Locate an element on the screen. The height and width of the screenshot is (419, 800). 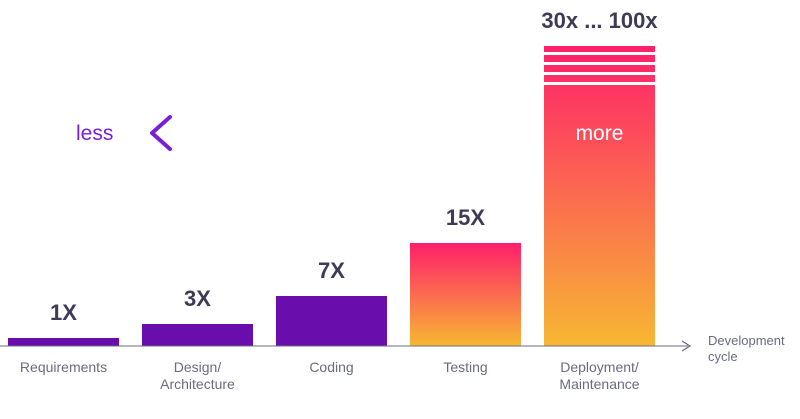
x-axis-title: Development cycle is located at coordinates (746, 348).